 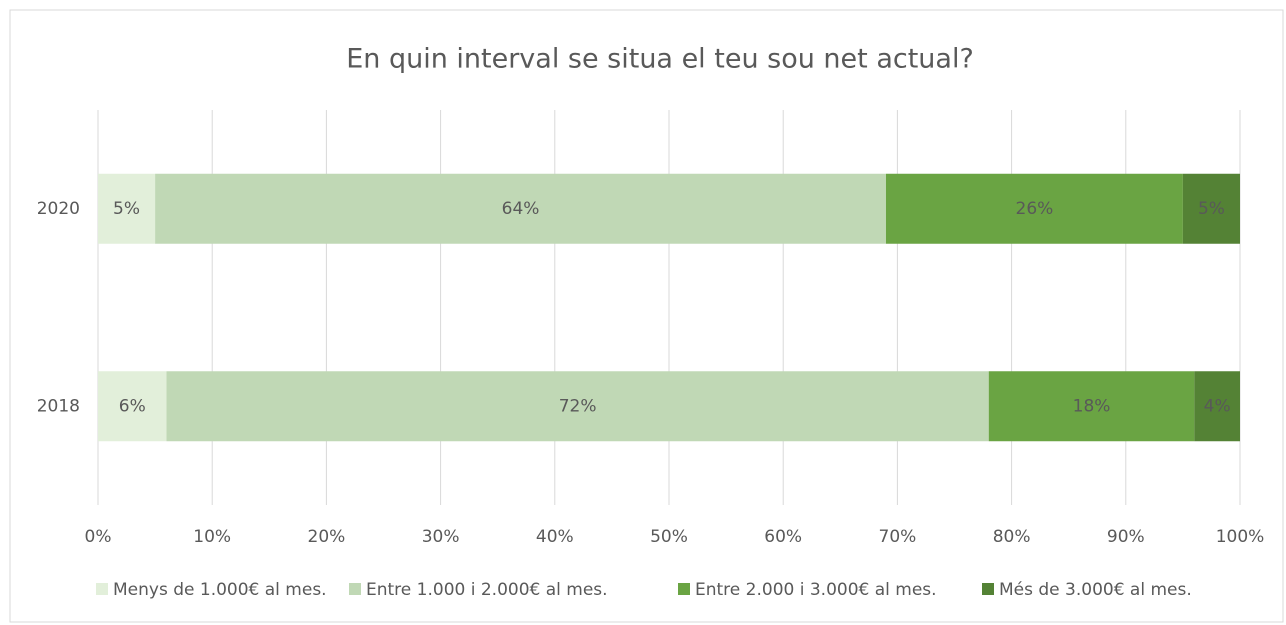 What do you see at coordinates (1095, 590) in the screenshot?
I see `legend-label: Més de 3.000€ al mes.` at bounding box center [1095, 590].